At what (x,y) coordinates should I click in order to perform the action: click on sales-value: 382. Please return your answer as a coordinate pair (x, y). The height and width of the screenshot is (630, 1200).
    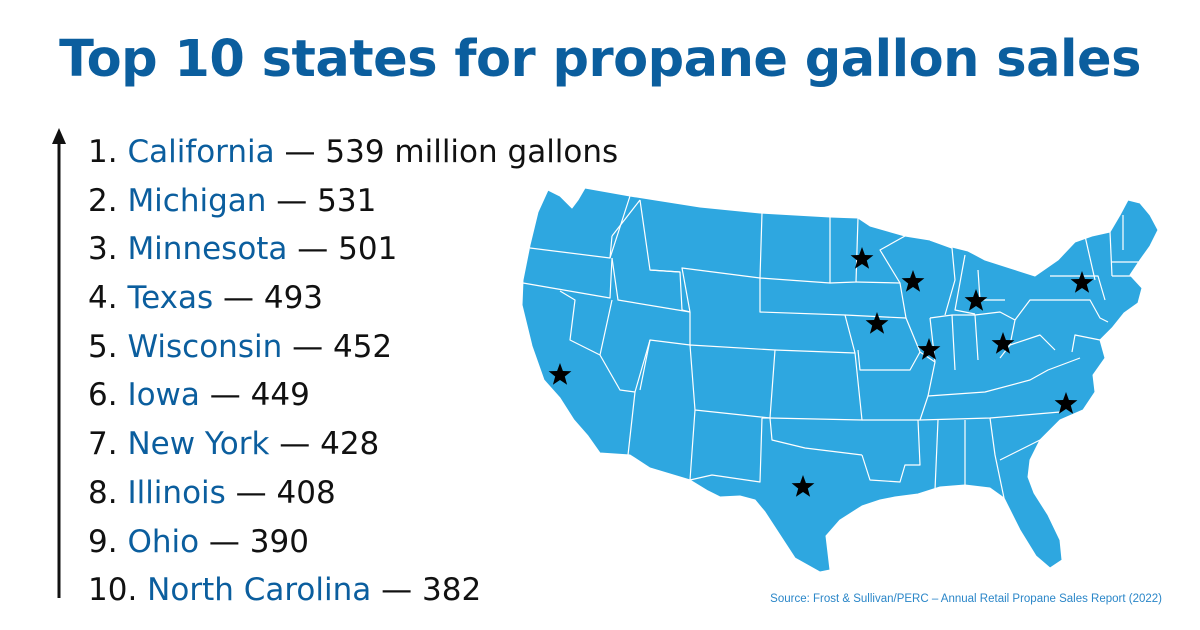
    Looking at the image, I should click on (452, 590).